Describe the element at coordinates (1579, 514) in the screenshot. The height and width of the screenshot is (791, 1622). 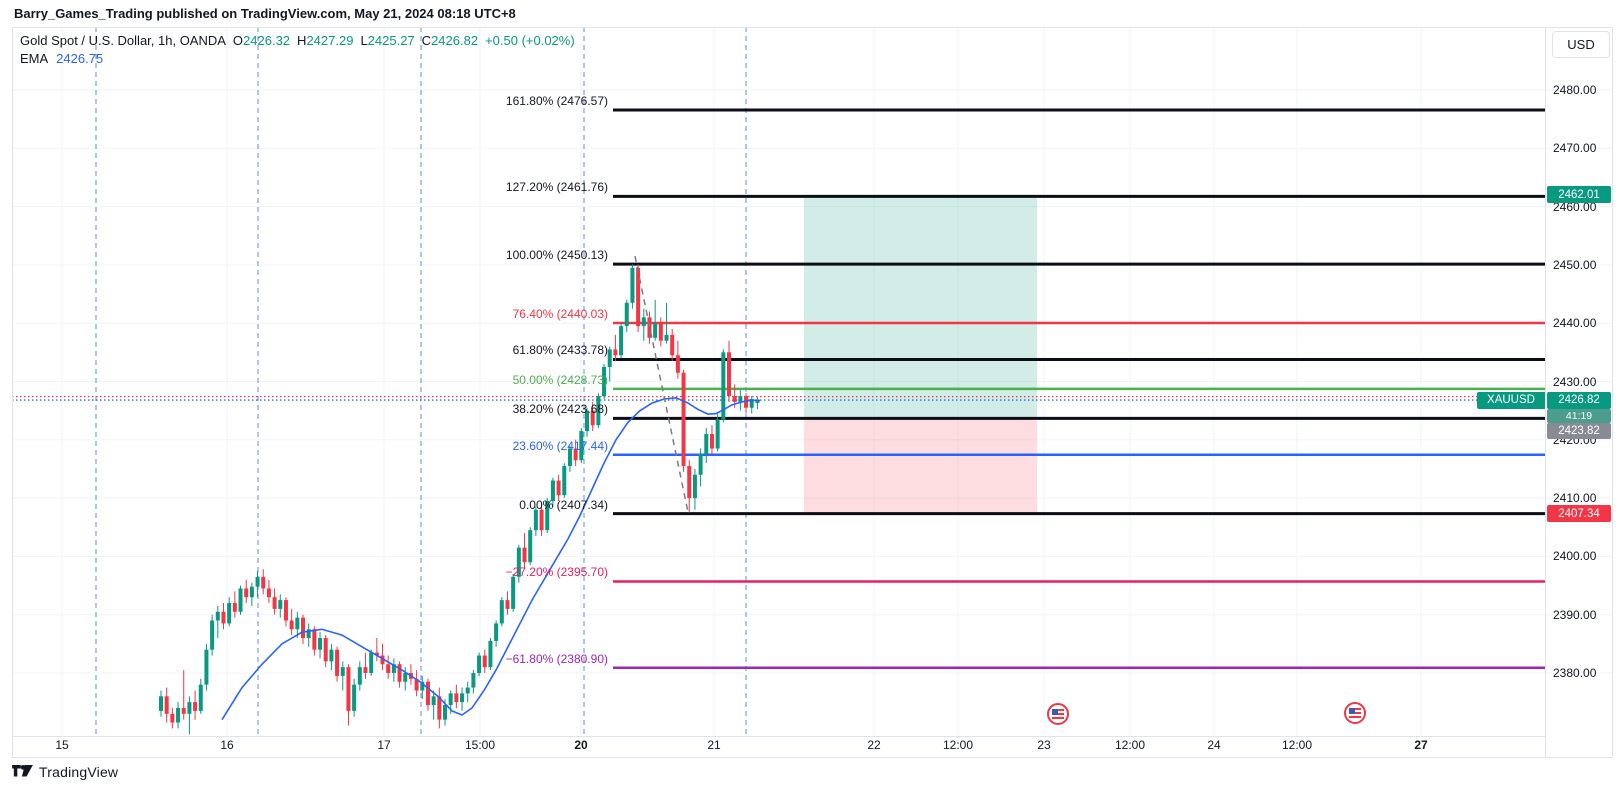
I see `stop-price-label: 2407.34` at that location.